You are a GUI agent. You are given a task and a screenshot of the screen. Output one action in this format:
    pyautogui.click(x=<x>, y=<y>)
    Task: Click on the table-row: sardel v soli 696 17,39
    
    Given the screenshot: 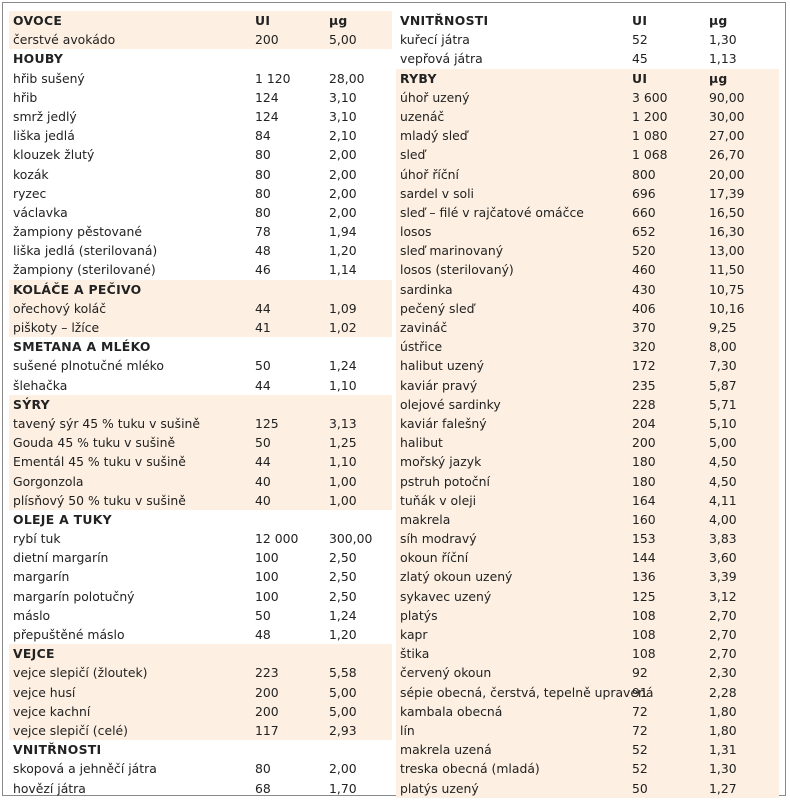 What is the action you would take?
    pyautogui.click(x=587, y=193)
    